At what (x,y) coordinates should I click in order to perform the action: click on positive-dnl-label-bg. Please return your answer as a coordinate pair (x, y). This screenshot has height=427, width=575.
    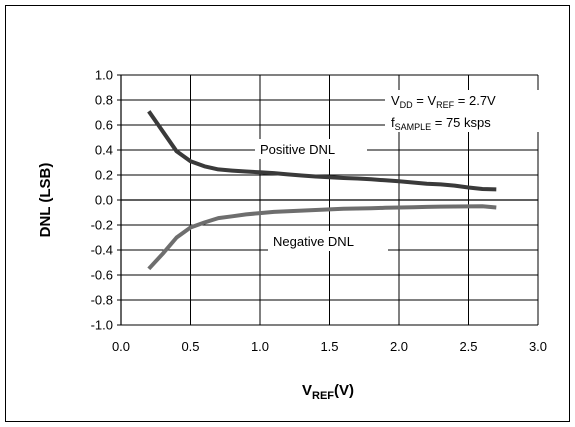
    Looking at the image, I should click on (311, 149).